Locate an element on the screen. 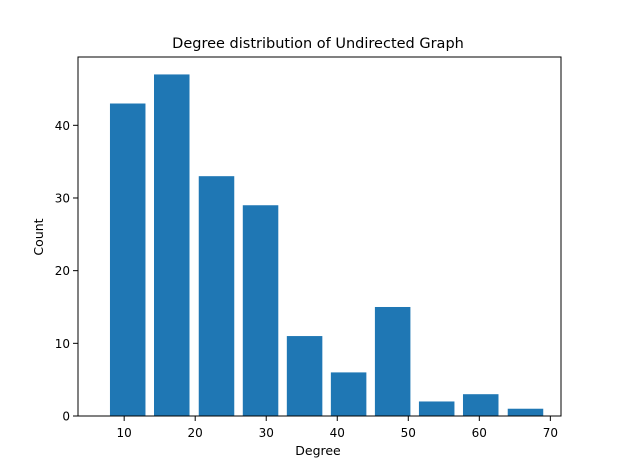 Image resolution: width=624 pixels, height=472 pixels. x-tick-label: 30 is located at coordinates (266, 433).